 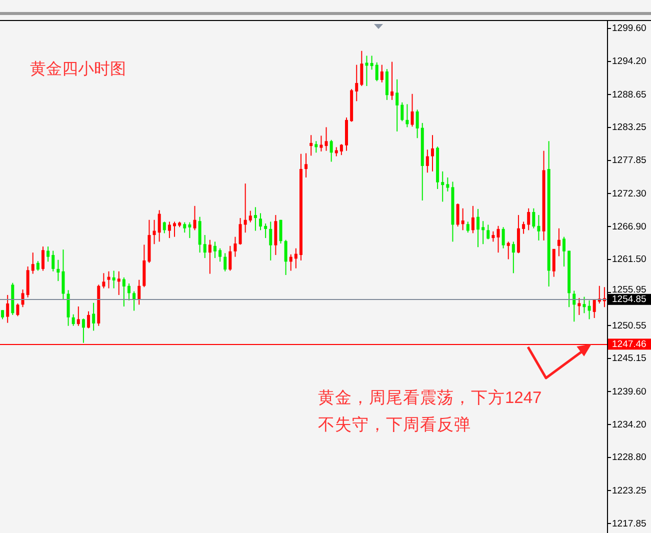 What do you see at coordinates (629, 491) in the screenshot?
I see `y-tick-label: 1223.25` at bounding box center [629, 491].